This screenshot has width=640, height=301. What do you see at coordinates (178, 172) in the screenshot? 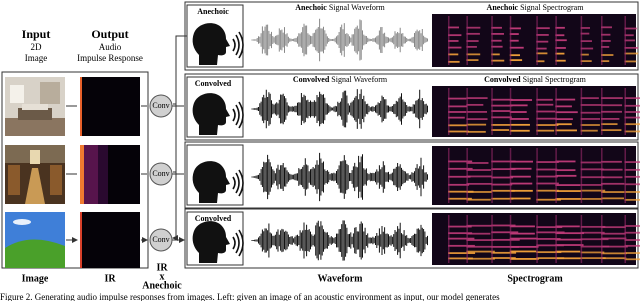
I see `arrows-conv-out` at bounding box center [178, 172].